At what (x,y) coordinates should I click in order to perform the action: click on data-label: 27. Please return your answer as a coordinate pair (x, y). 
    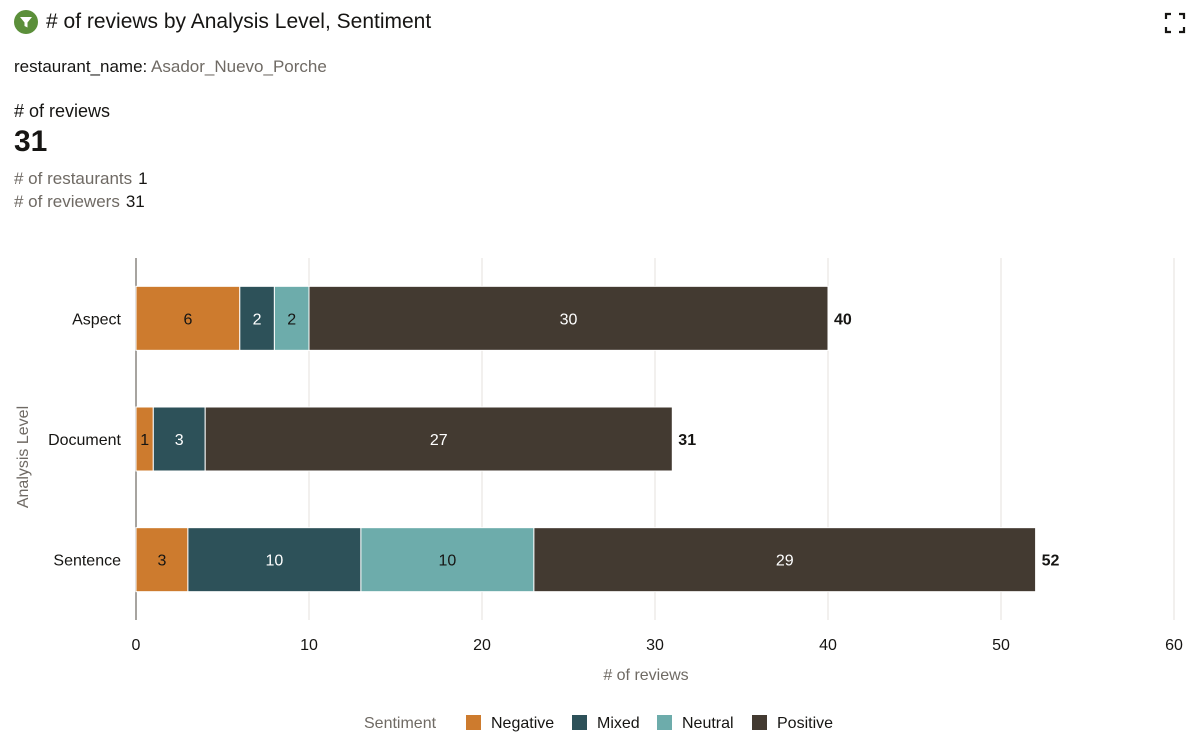
    Looking at the image, I should click on (439, 440).